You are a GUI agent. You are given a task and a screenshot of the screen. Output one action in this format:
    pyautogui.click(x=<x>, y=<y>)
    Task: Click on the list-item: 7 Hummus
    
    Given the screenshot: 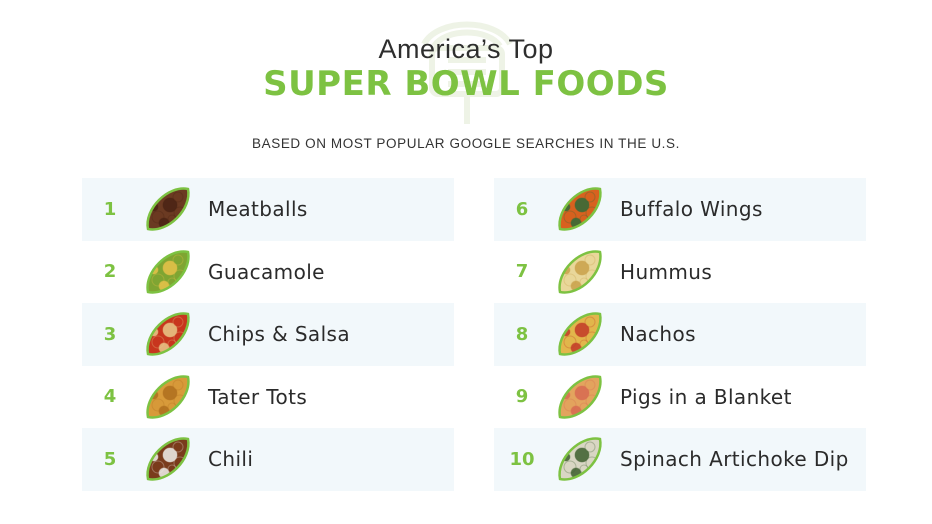 What is the action you would take?
    pyautogui.click(x=680, y=272)
    